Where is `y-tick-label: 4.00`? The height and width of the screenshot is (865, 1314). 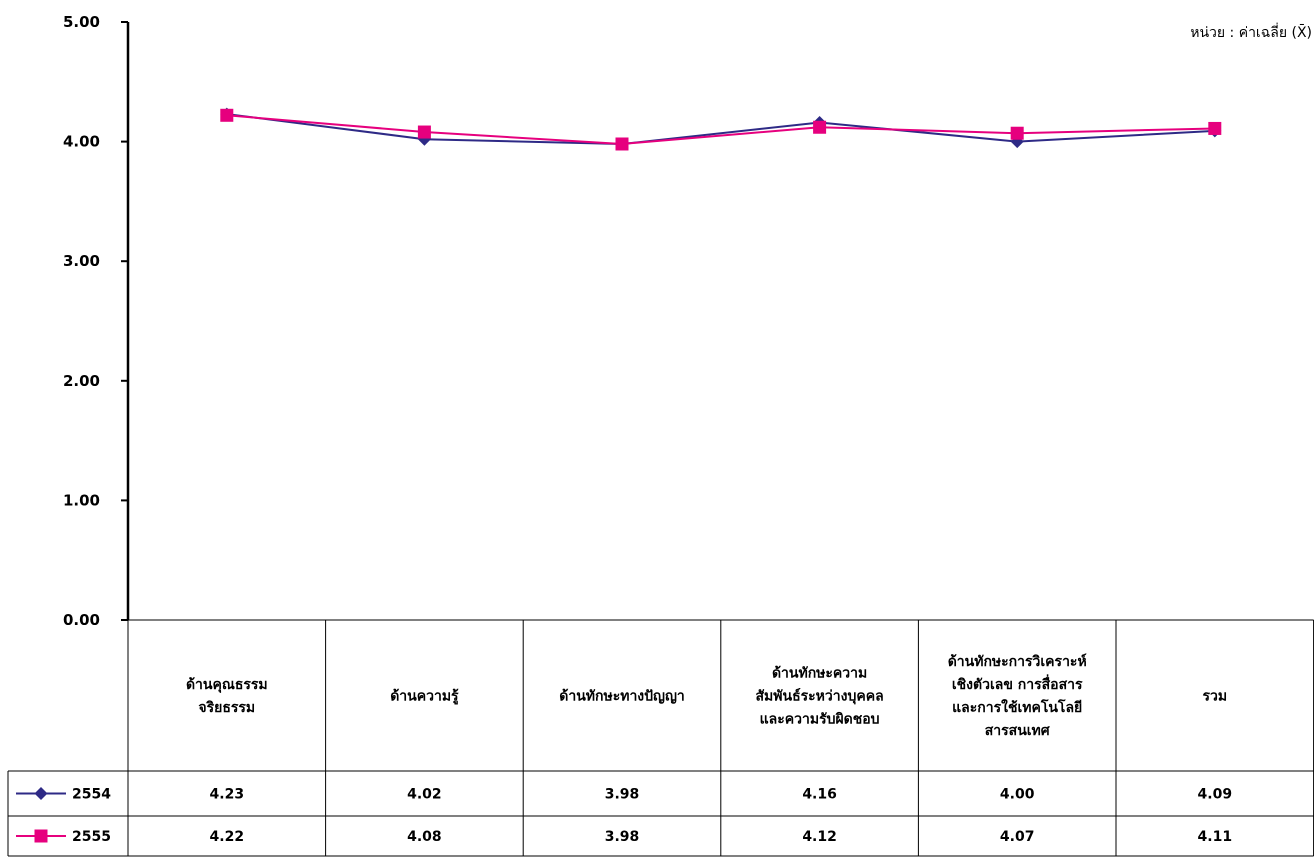 y-tick-label: 4.00 is located at coordinates (81, 142).